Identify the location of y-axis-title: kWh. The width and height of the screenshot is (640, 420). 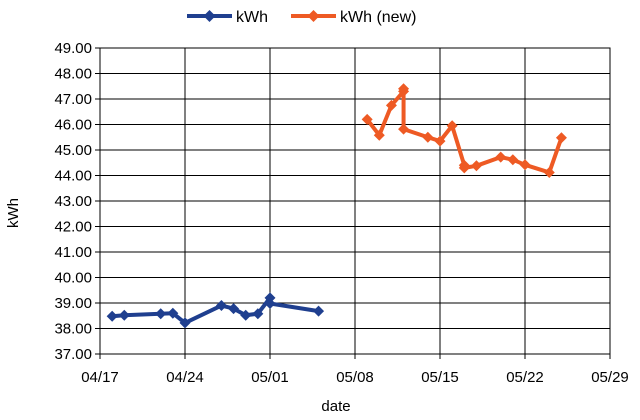
(13, 213).